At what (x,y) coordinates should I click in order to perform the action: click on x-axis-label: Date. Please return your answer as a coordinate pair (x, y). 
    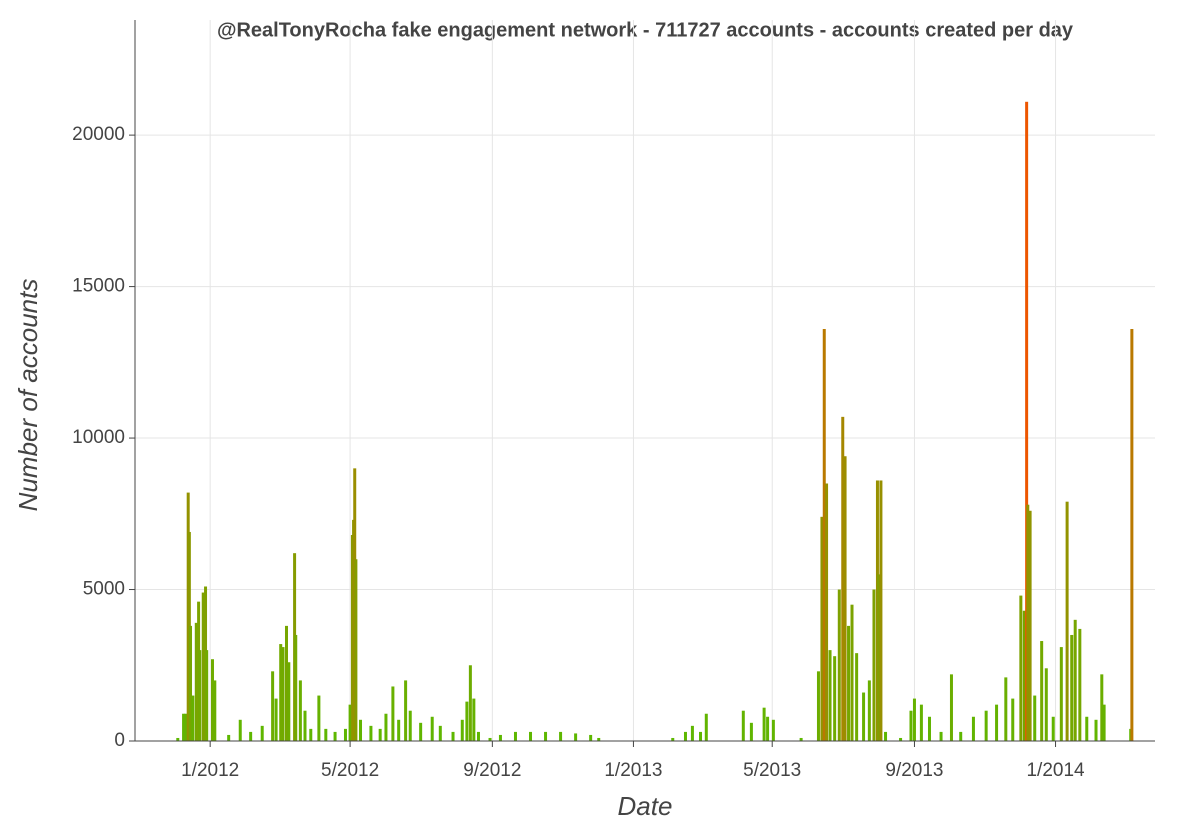
    Looking at the image, I should click on (645, 806).